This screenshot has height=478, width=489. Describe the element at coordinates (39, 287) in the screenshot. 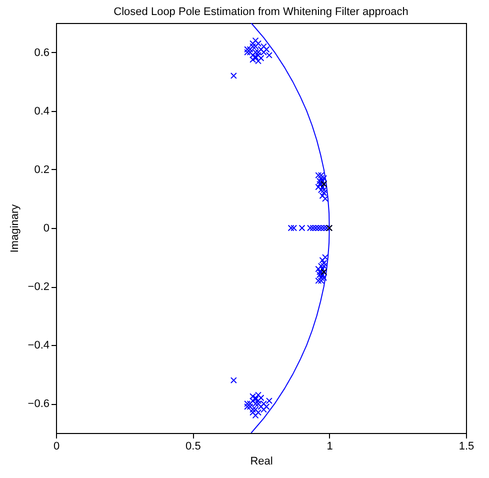

I see `y-tick-label: −0.2` at that location.